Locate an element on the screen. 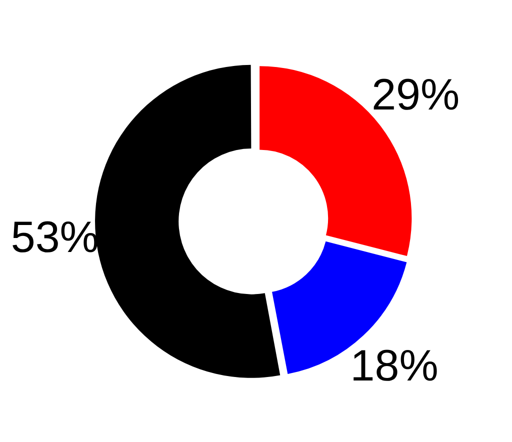 Image resolution: width=512 pixels, height=442 pixels. data-label: 29% is located at coordinates (416, 95).